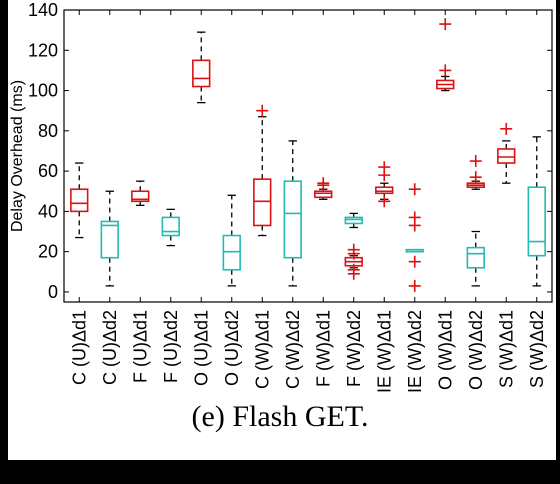  Describe the element at coordinates (323, 348) in the screenshot. I see `x-tick-label: F (W)Δd1` at that location.